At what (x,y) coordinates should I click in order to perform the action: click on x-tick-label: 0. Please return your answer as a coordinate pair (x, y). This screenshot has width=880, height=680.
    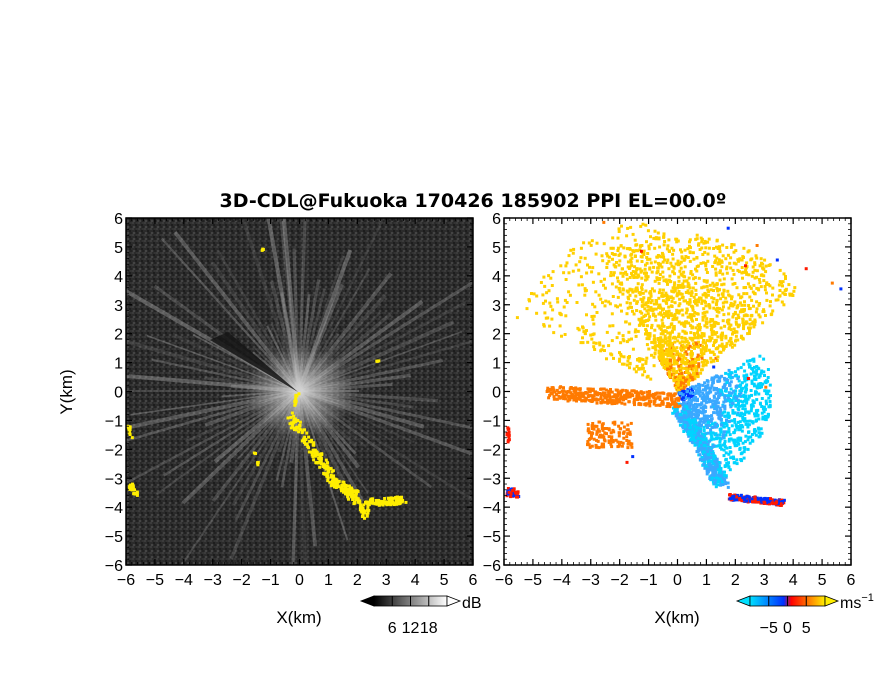
    Looking at the image, I should click on (299, 580).